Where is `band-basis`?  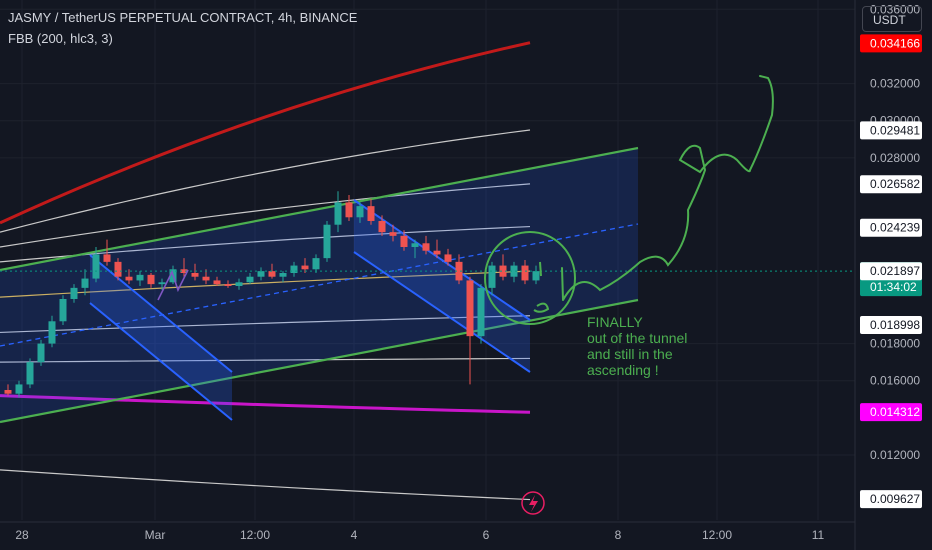 band-basis is located at coordinates (265, 284).